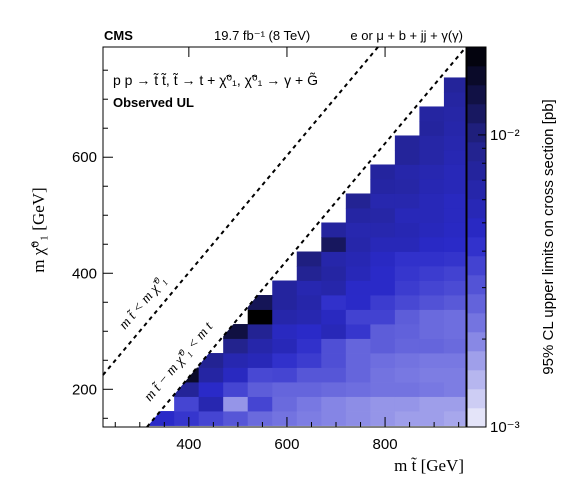  Describe the element at coordinates (153, 102) in the screenshot. I see `result-annotation: Observed UL` at that location.